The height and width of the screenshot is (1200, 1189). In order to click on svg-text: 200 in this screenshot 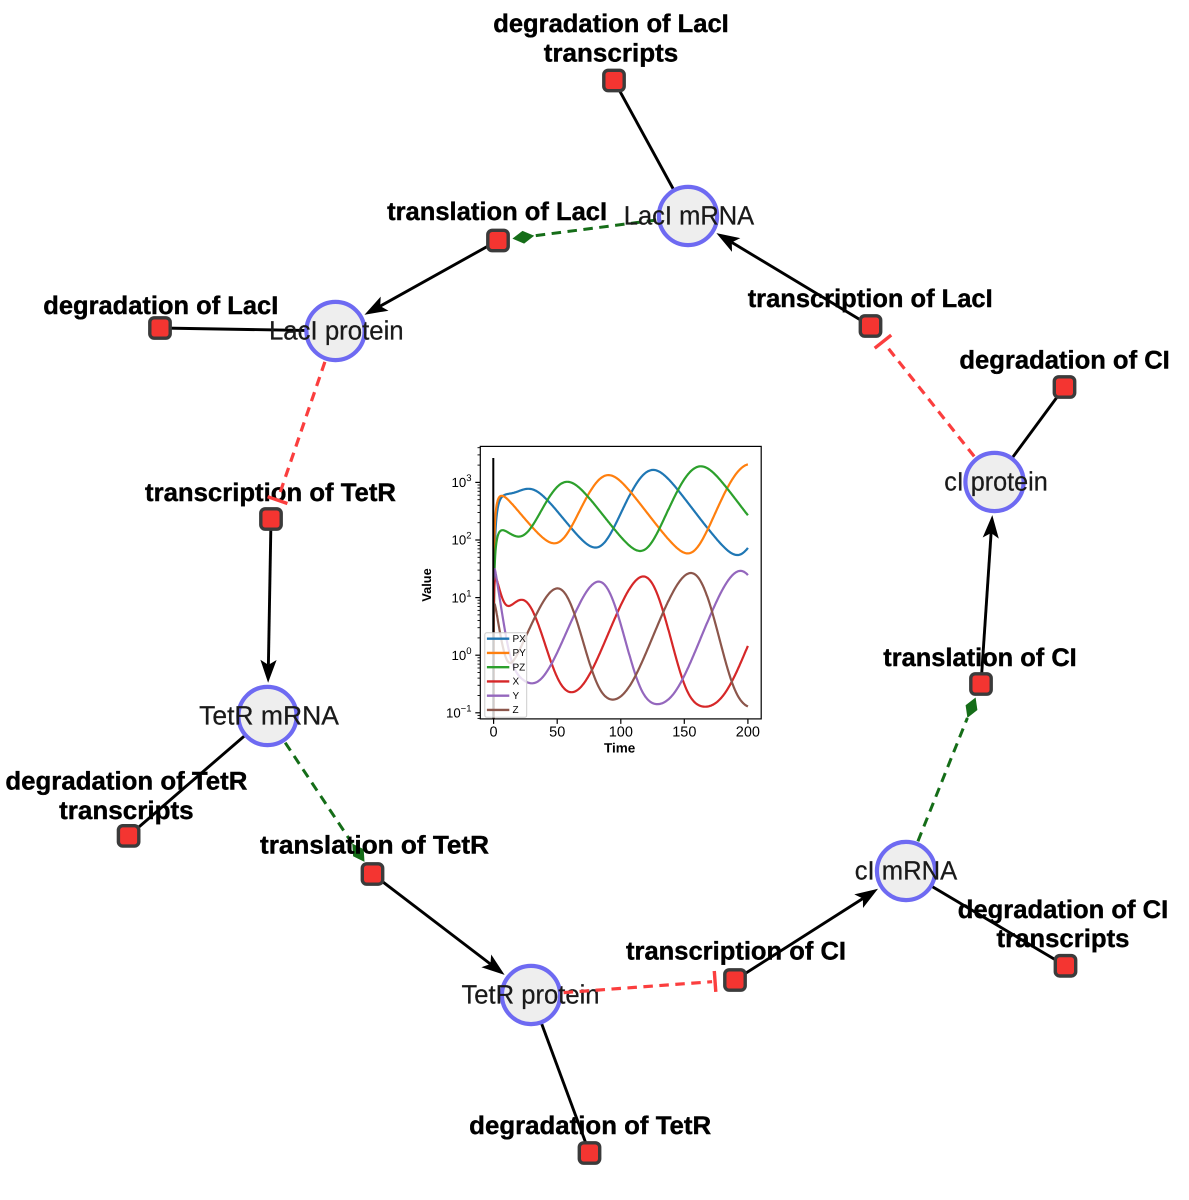, I will do `click(748, 732)`.